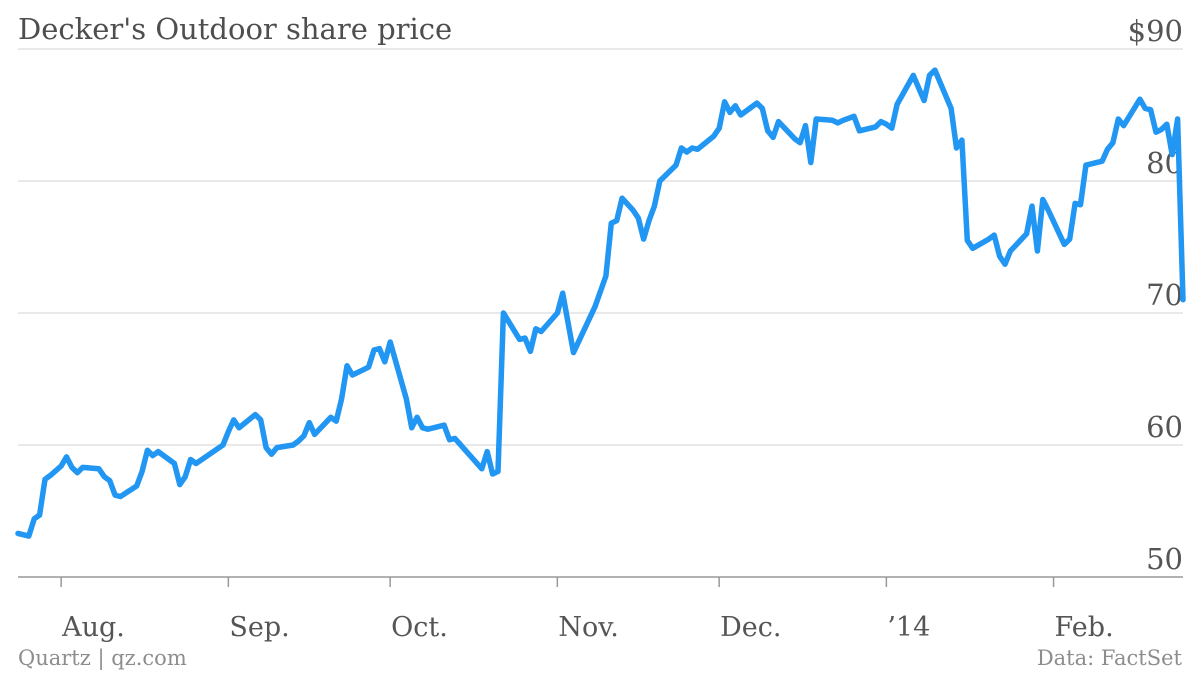 The image size is (1200, 676). Describe the element at coordinates (1155, 31) in the screenshot. I see `y-tick-label: $90` at that location.